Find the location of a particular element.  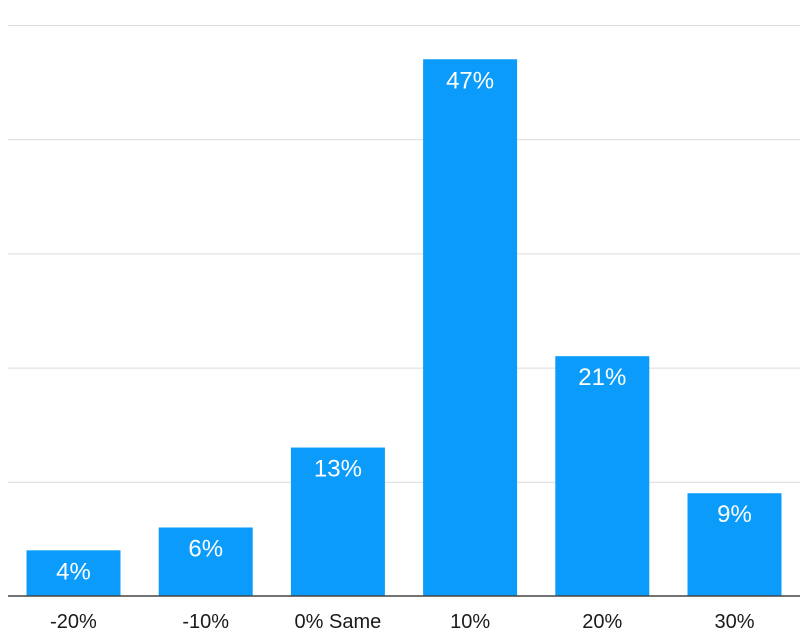

bar-value-label: 47% is located at coordinates (470, 80).